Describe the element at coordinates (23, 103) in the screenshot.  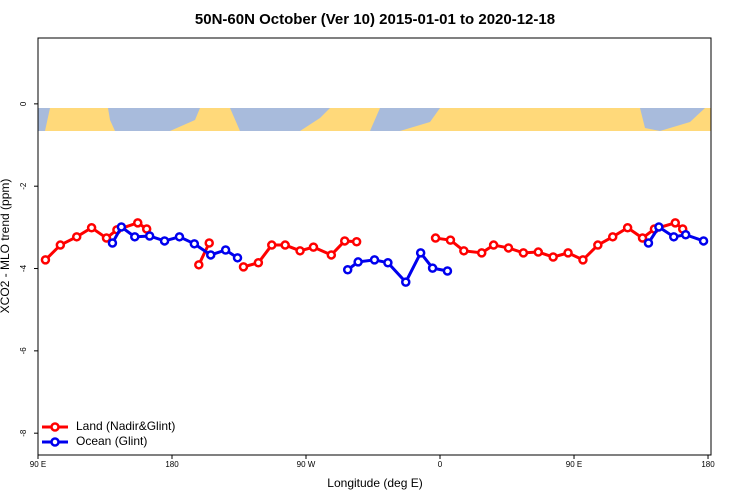
I see `y-tick-label: 0` at that location.